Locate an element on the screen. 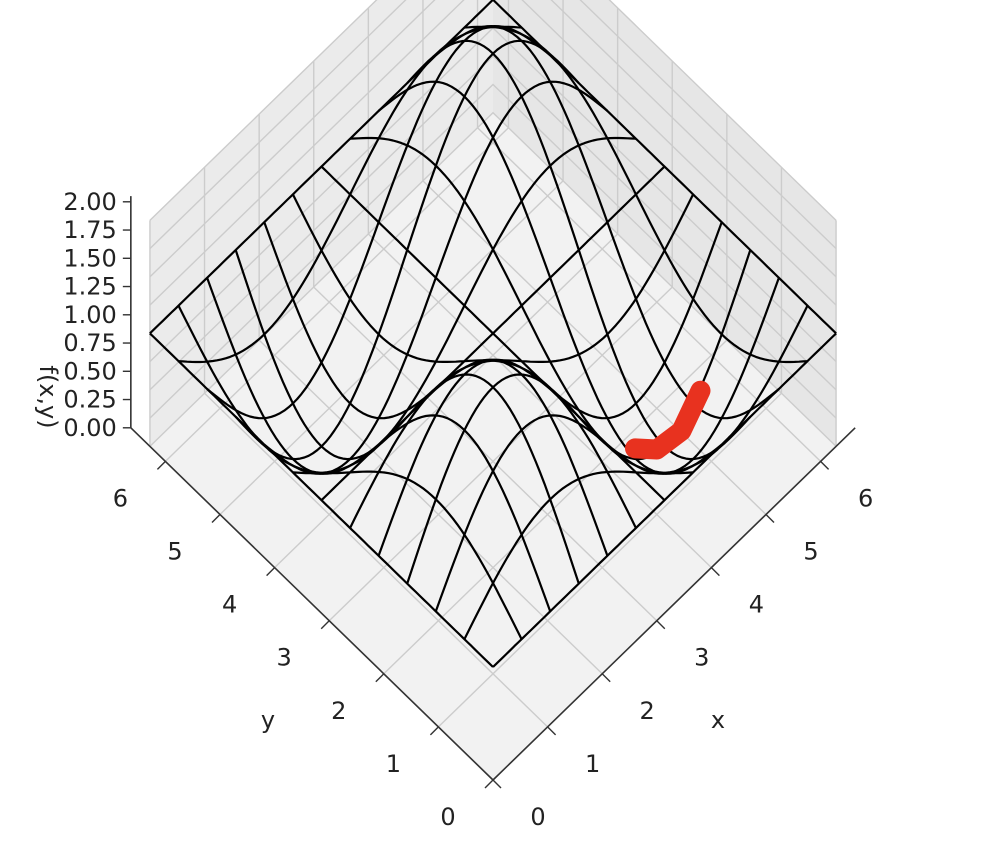  y-tick-label: 4 is located at coordinates (229, 605).